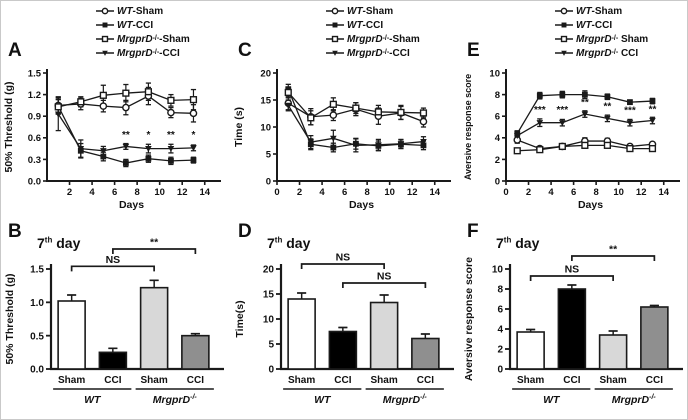 This screenshot has height=420, width=688. I want to click on tick-labels: 0 5 10 15 20 0 2 4 6 8 10 12 14, so click(350, 133).